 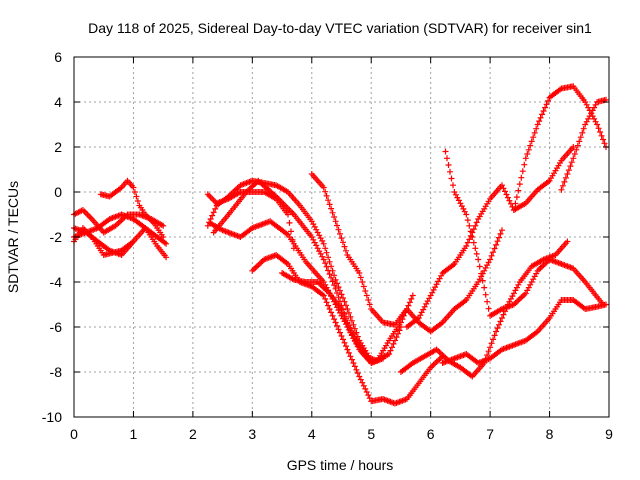 What do you see at coordinates (193, 434) in the screenshot?
I see `x-tick-label: 2` at bounding box center [193, 434].